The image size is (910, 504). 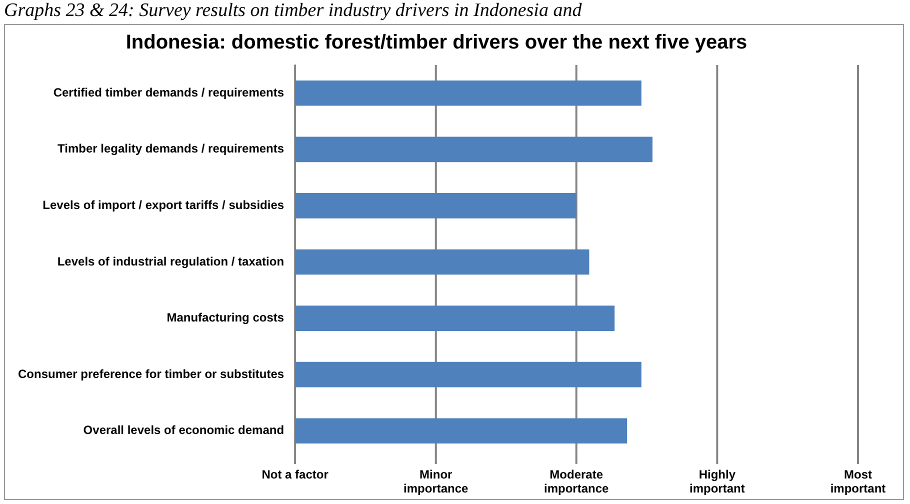 What do you see at coordinates (717, 481) in the screenshot?
I see `ref-line-label: Highly important` at bounding box center [717, 481].